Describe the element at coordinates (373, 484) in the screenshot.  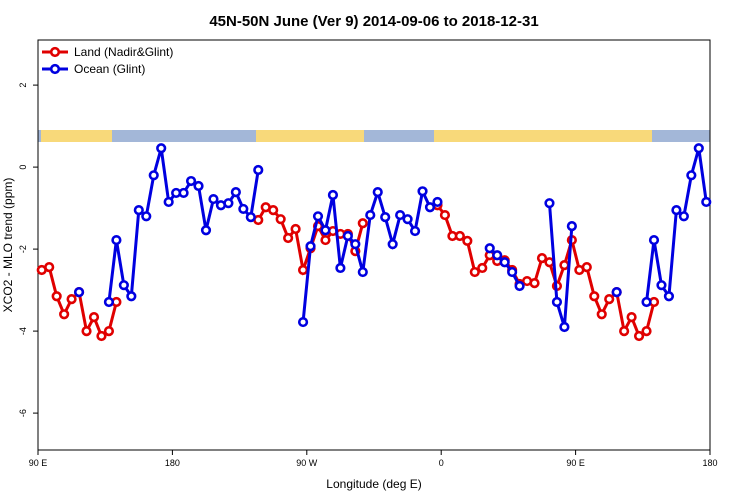
I see `x-axis-label: Longitude (deg E)` at that location.